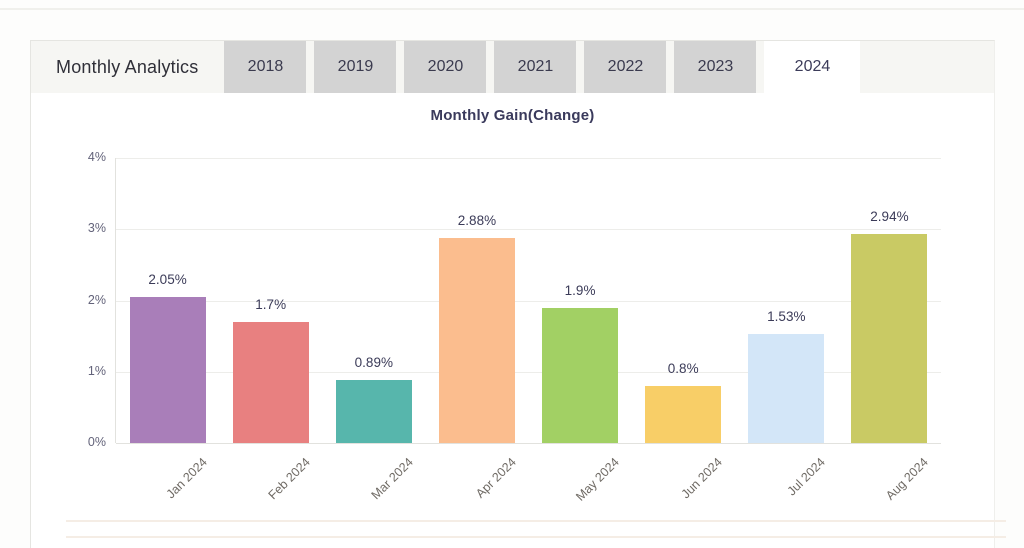 This screenshot has width=1024, height=548. What do you see at coordinates (96, 228) in the screenshot?
I see `y-axis-tick-3%: 3%` at bounding box center [96, 228].